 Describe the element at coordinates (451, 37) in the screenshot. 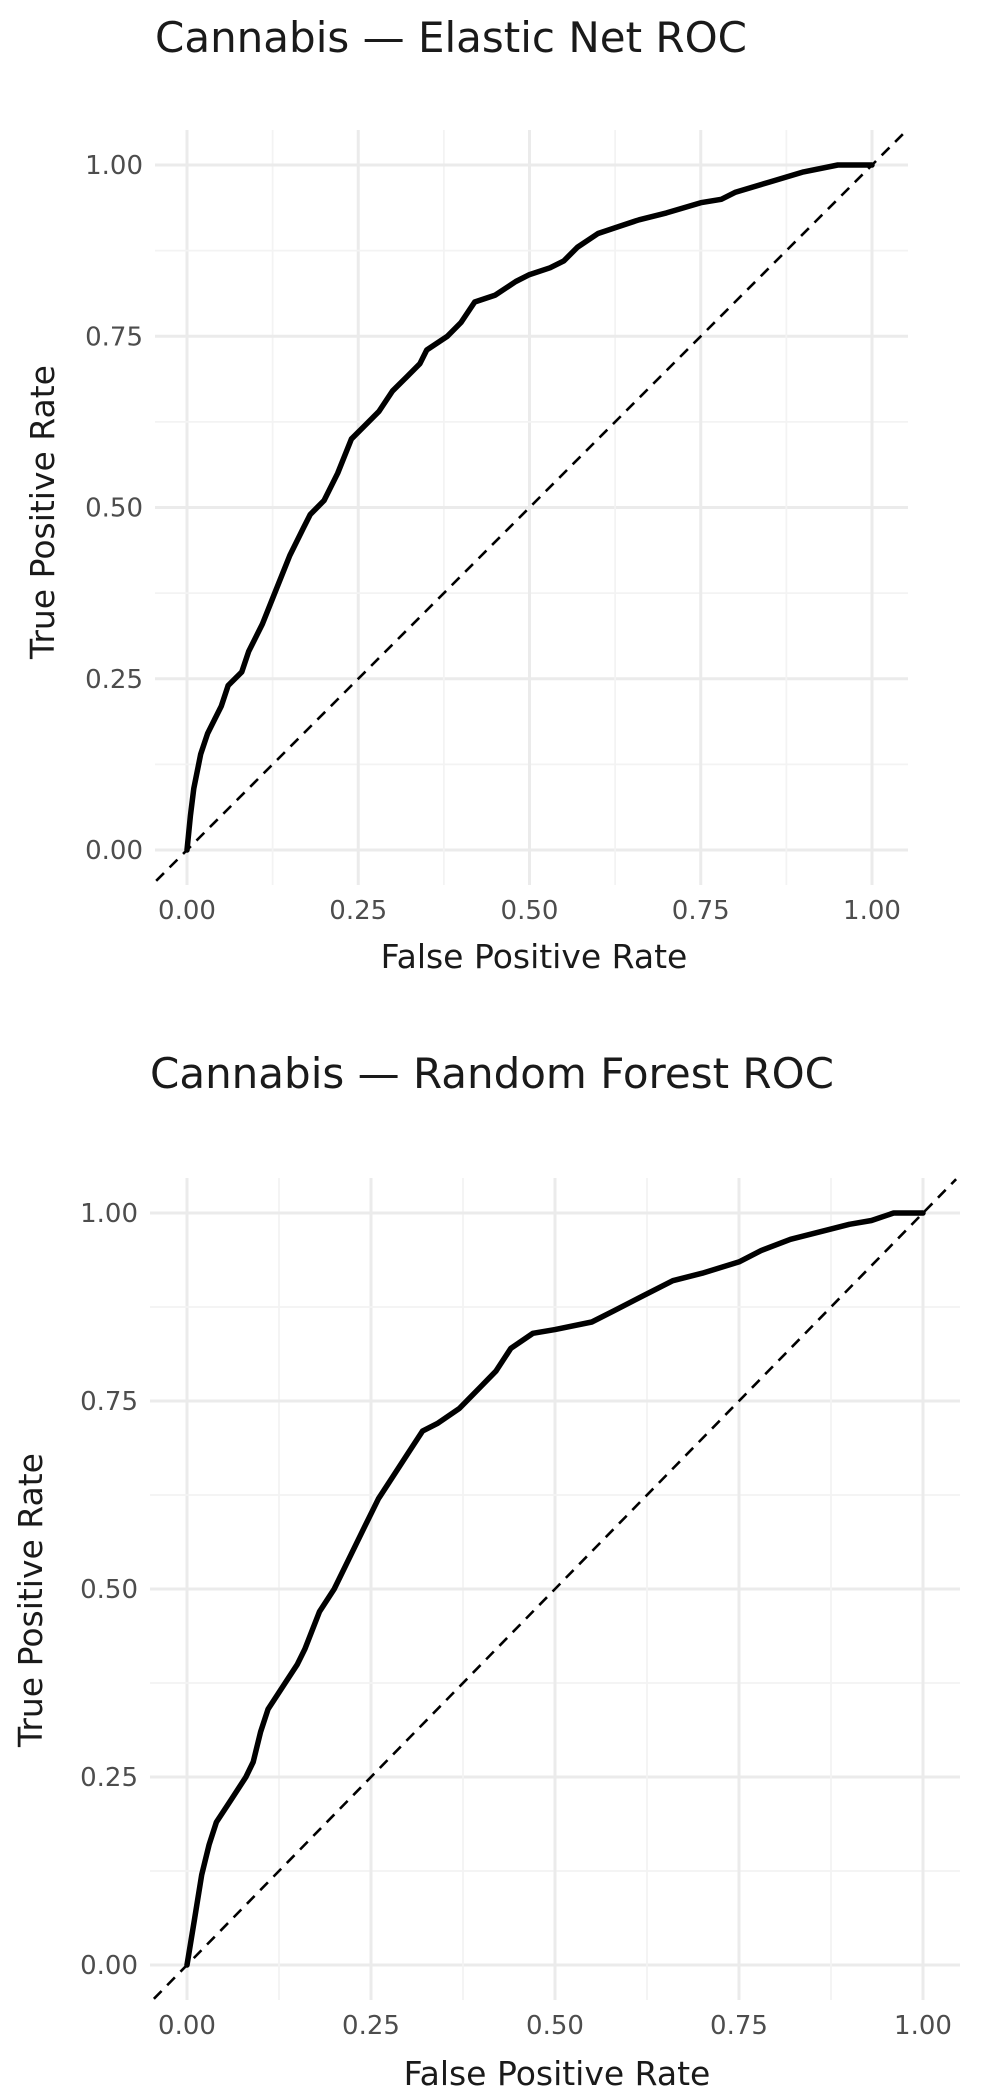

I see `chart-title: Cannabis — Elastic Net ROC` at that location.